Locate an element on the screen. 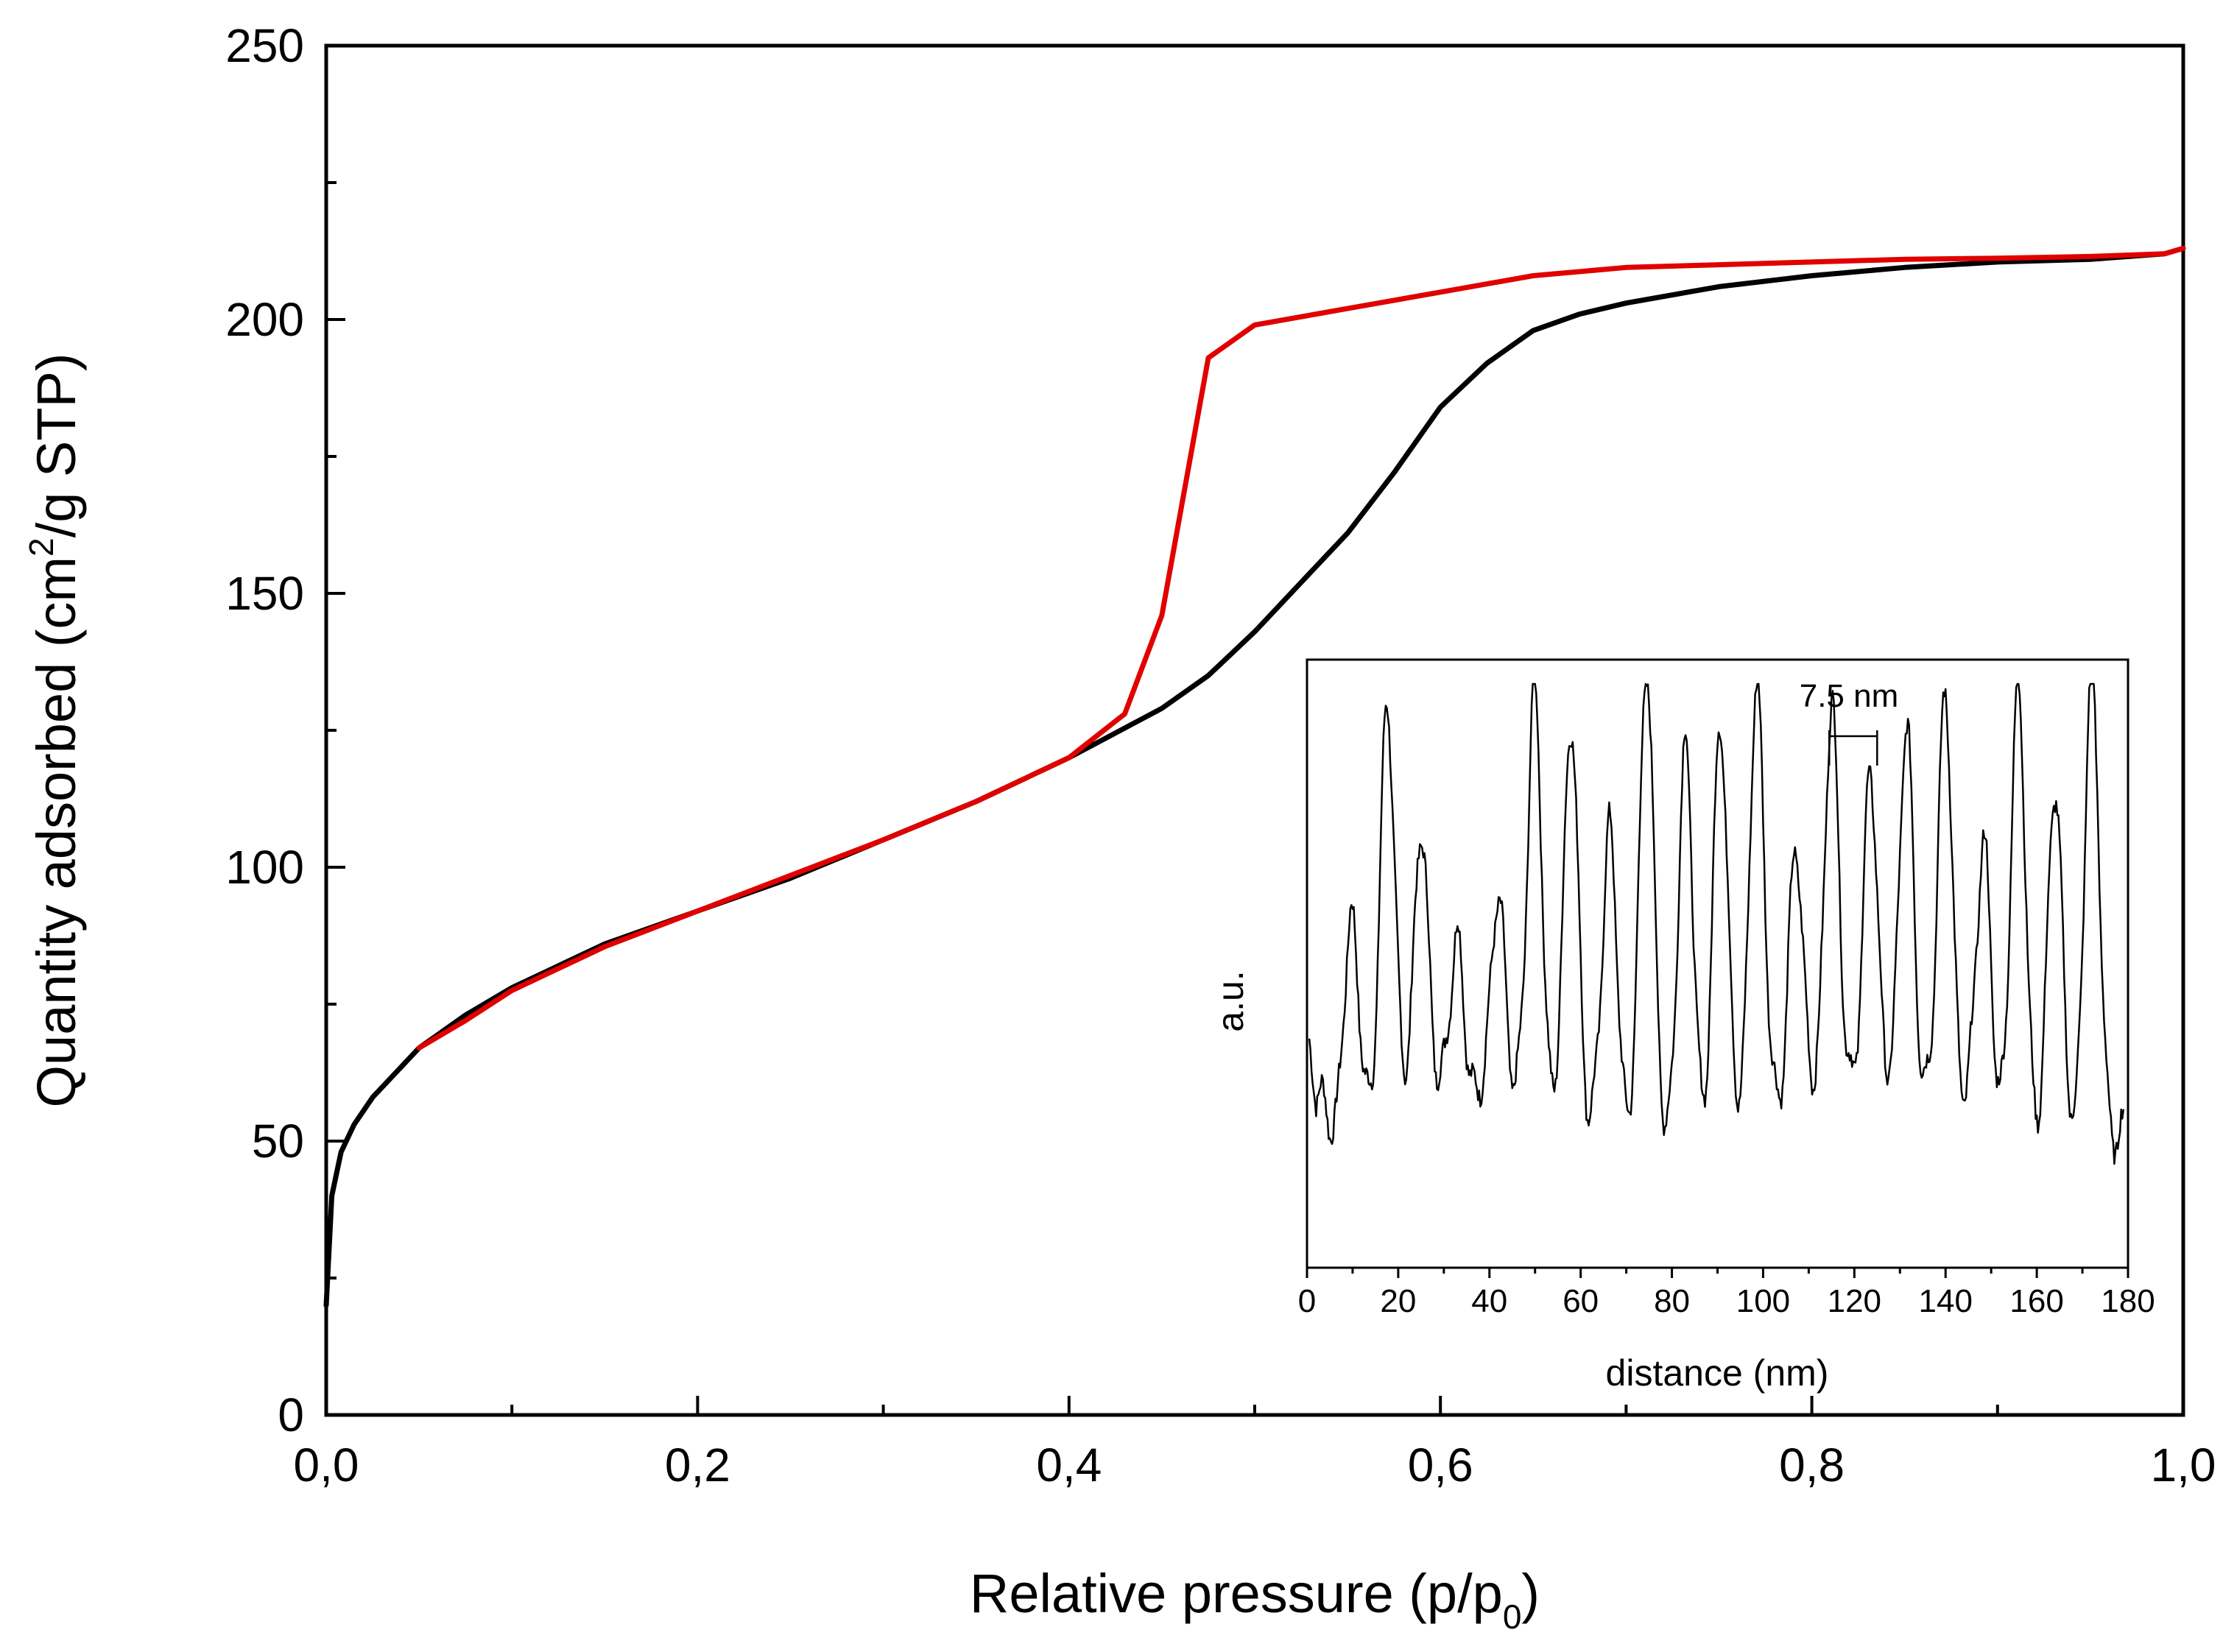 Image resolution: width=2223 pixels, height=1652 pixels. inset-profile-line is located at coordinates (1717, 923).